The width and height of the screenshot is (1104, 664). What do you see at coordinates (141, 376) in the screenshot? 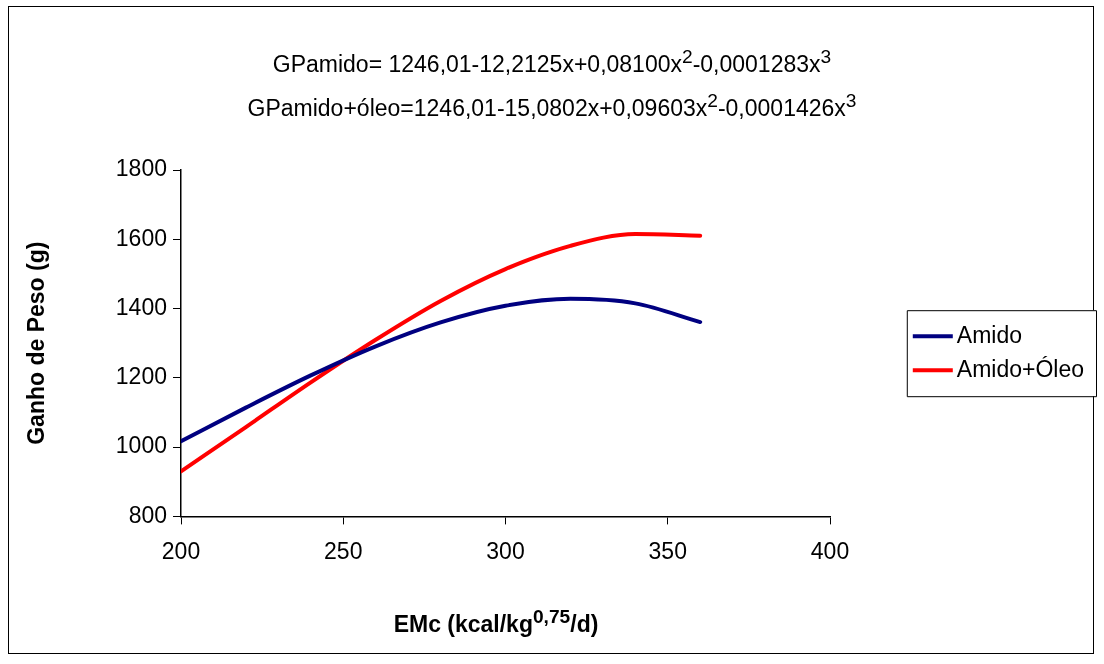
I see `y-tick-label: 1200` at bounding box center [141, 376].